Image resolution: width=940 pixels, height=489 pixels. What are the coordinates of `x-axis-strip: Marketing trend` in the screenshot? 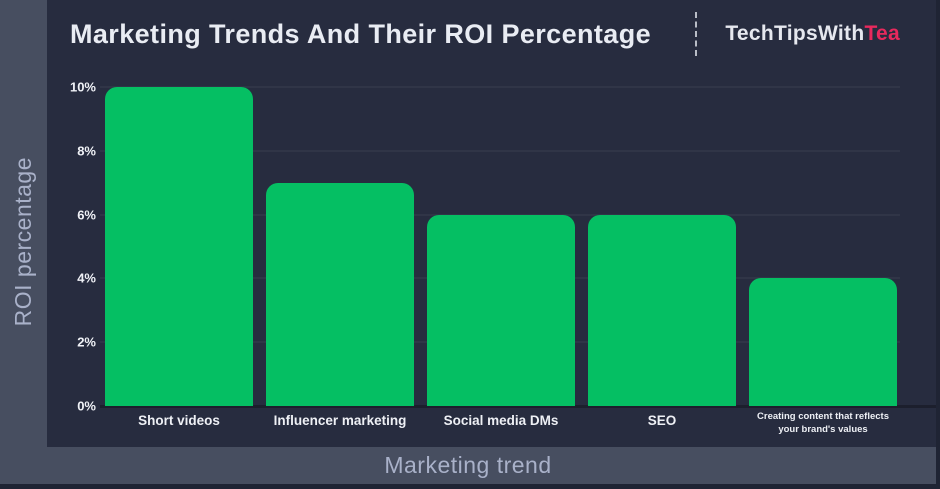 It's located at (468, 465).